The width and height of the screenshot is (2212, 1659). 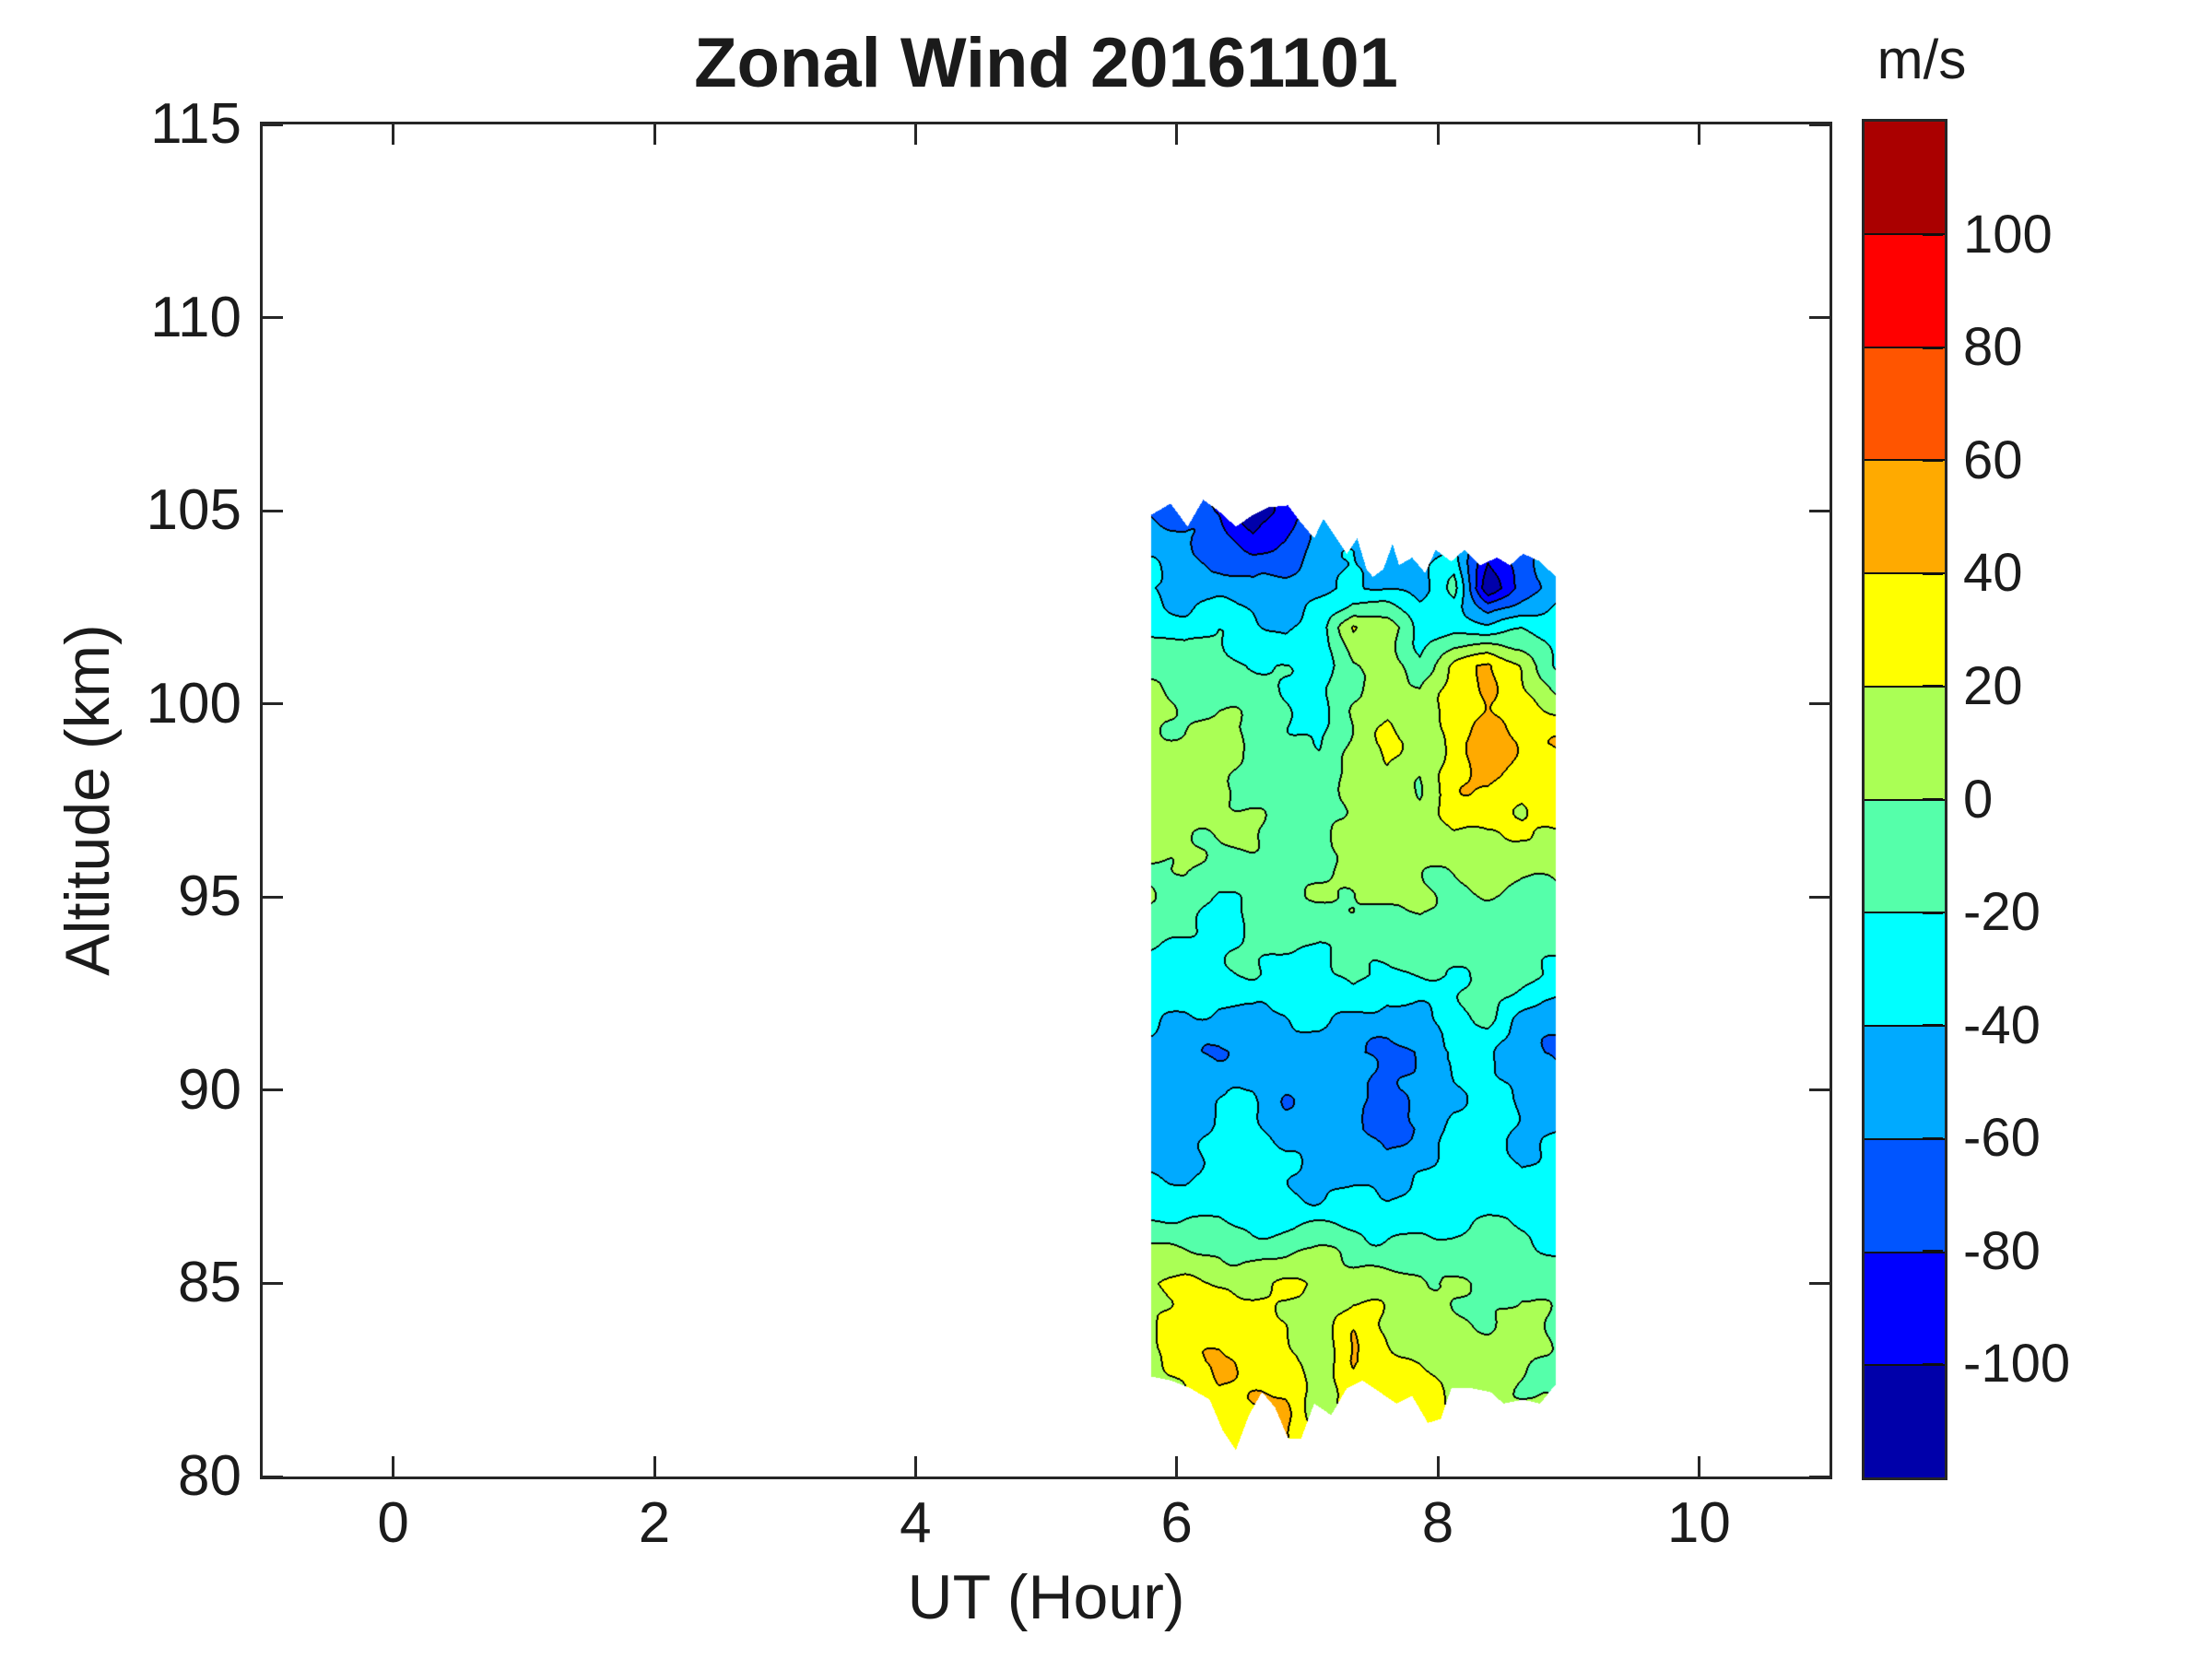 What do you see at coordinates (393, 1523) in the screenshot?
I see `x-axis-tick-label: 0` at bounding box center [393, 1523].